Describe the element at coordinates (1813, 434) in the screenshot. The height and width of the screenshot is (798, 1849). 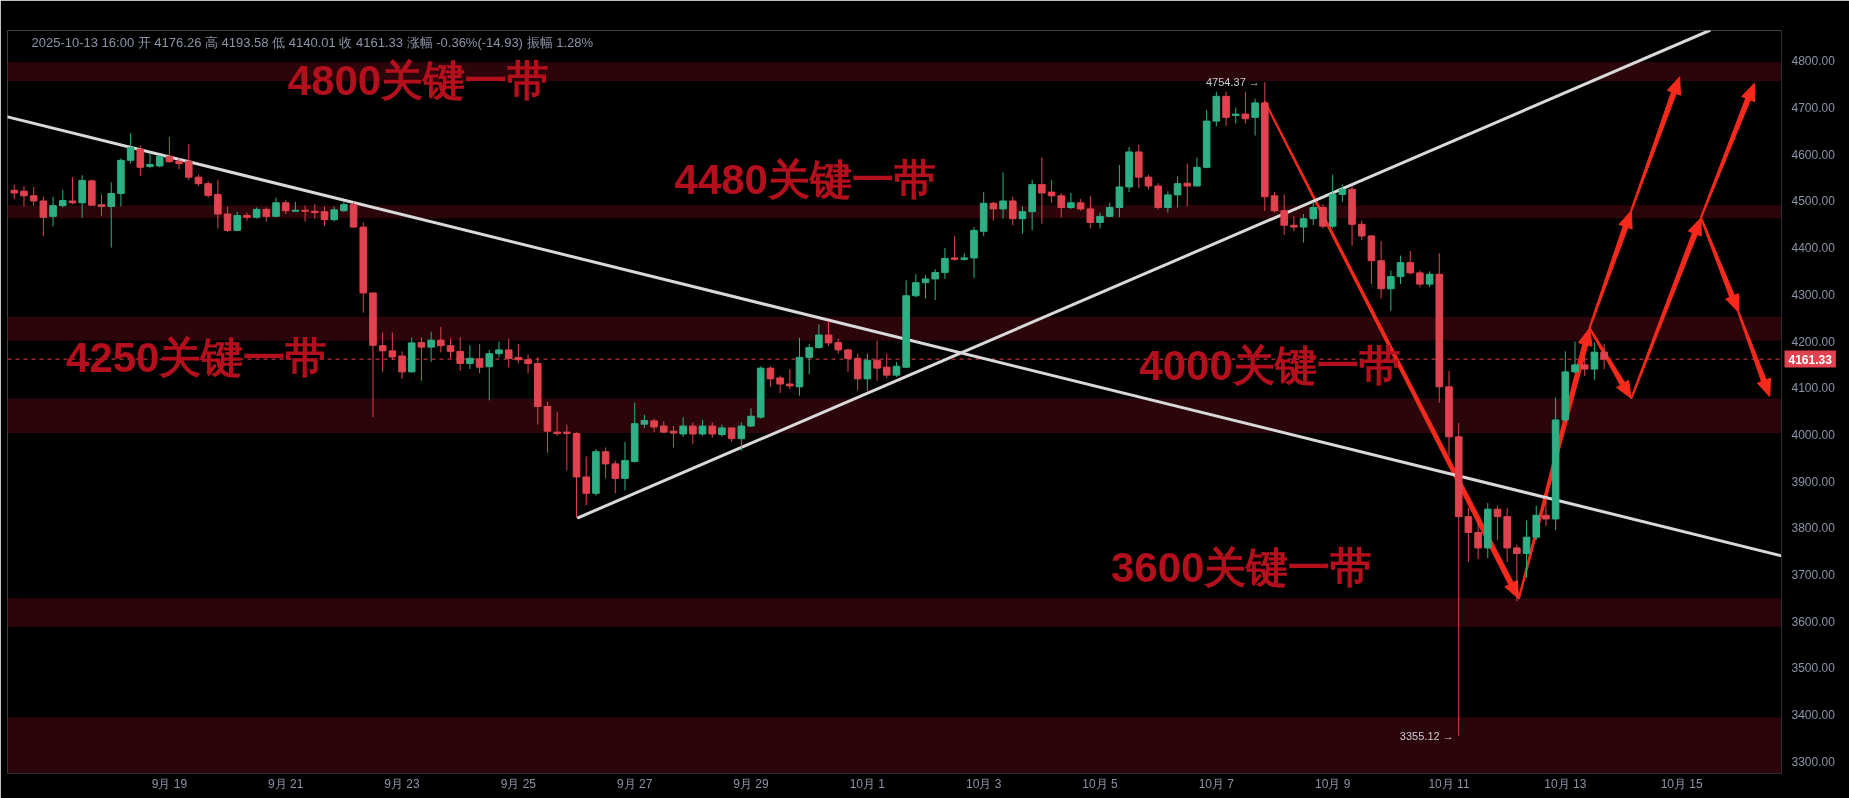
I see `y-tick-label: 4000.00` at that location.